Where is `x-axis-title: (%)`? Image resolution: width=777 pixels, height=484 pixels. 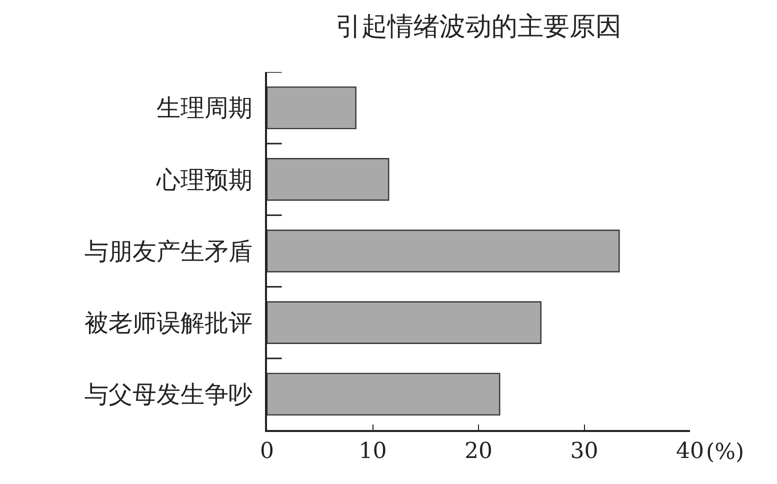 x-axis-title: (%) is located at coordinates (725, 452).